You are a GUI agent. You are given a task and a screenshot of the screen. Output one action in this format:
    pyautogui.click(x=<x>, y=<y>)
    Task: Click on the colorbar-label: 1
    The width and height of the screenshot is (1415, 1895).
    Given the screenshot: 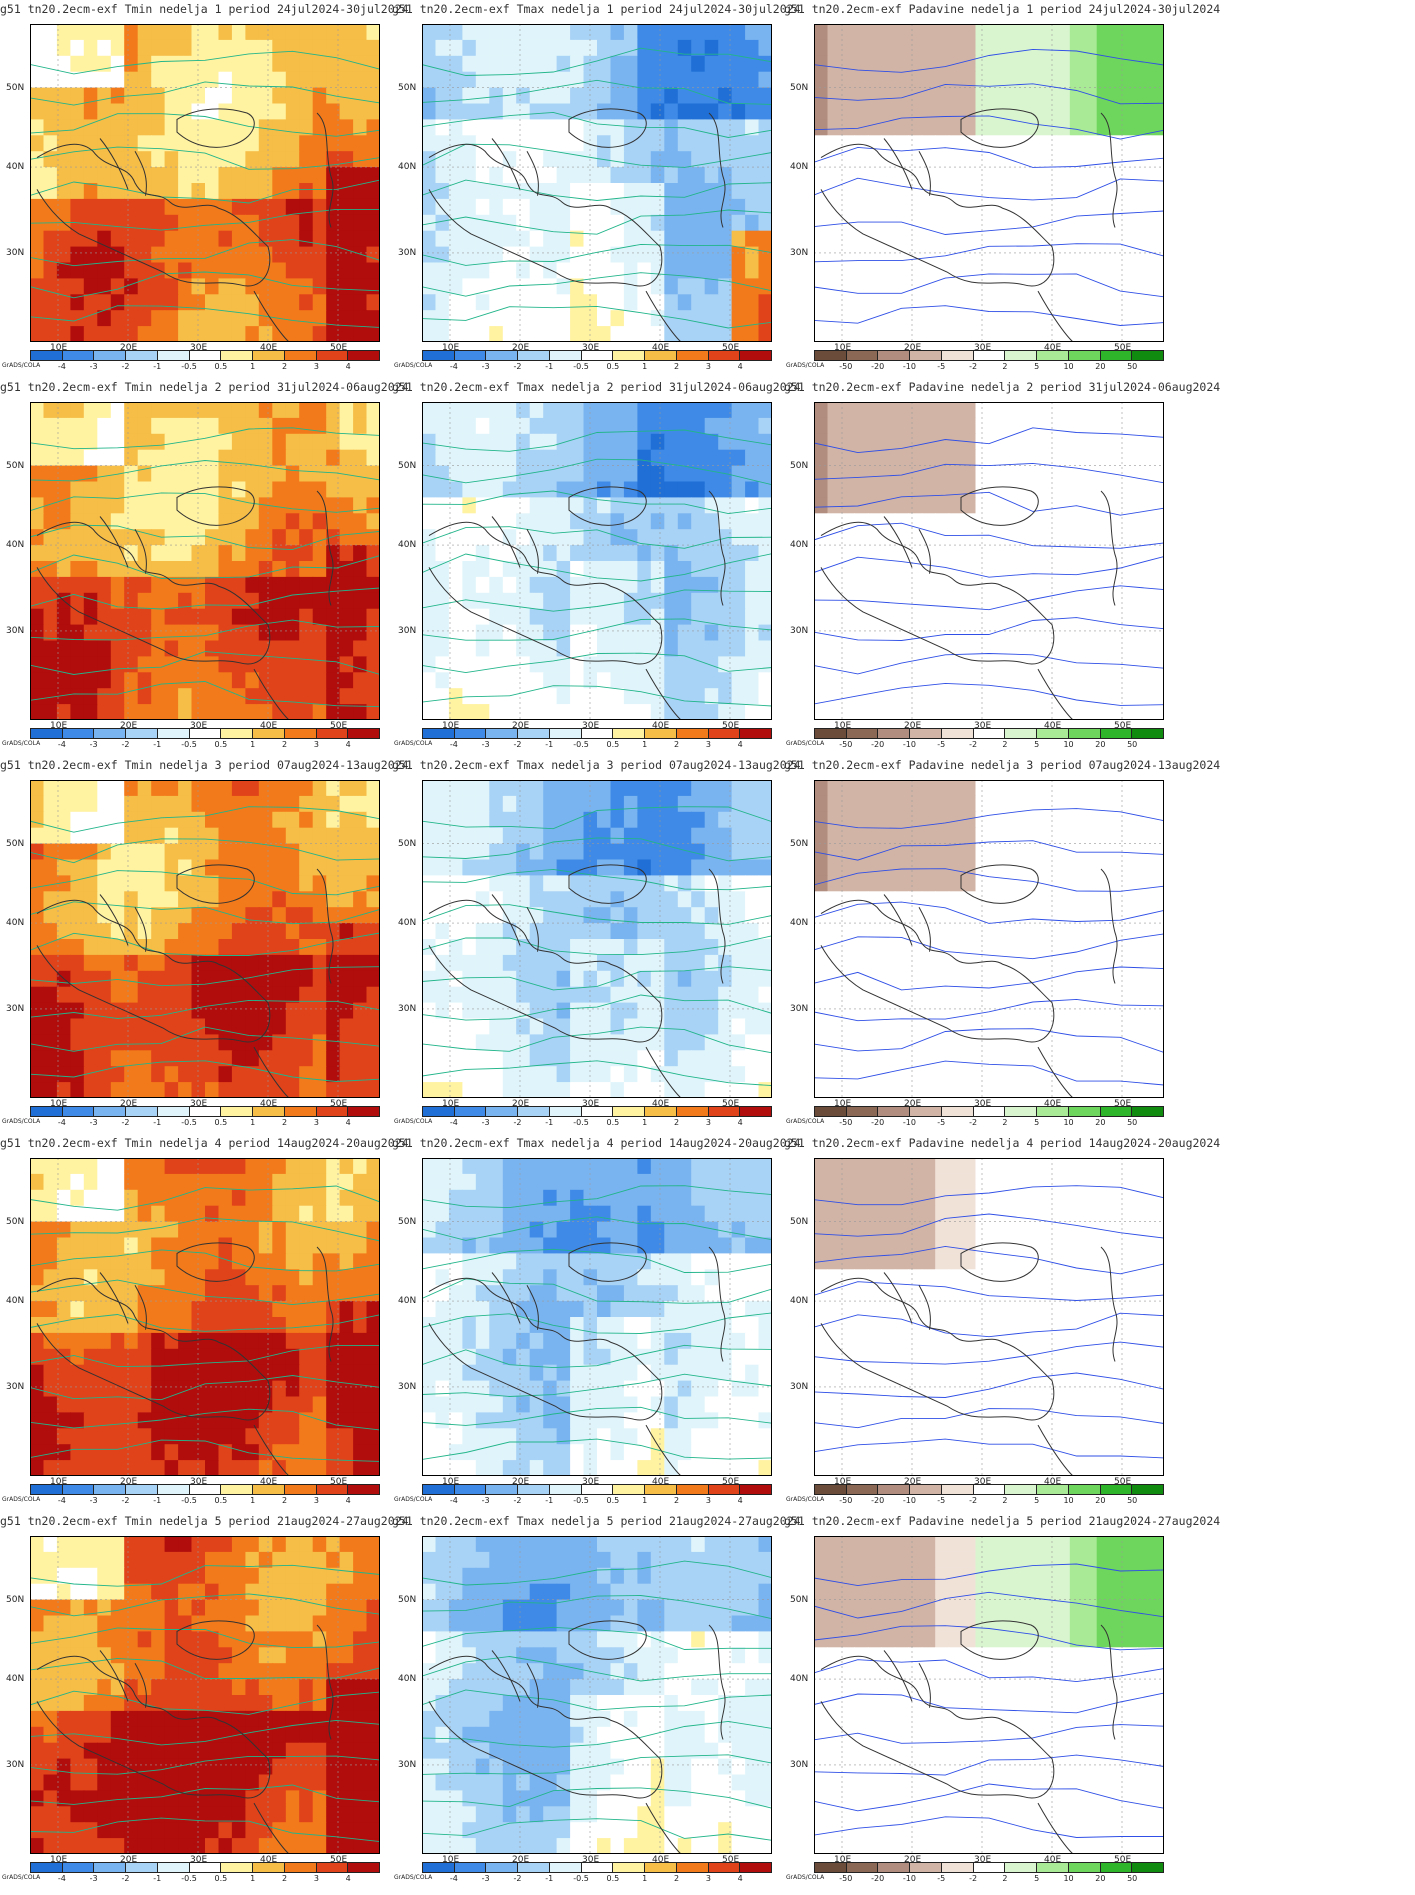 What is the action you would take?
    pyautogui.click(x=645, y=366)
    